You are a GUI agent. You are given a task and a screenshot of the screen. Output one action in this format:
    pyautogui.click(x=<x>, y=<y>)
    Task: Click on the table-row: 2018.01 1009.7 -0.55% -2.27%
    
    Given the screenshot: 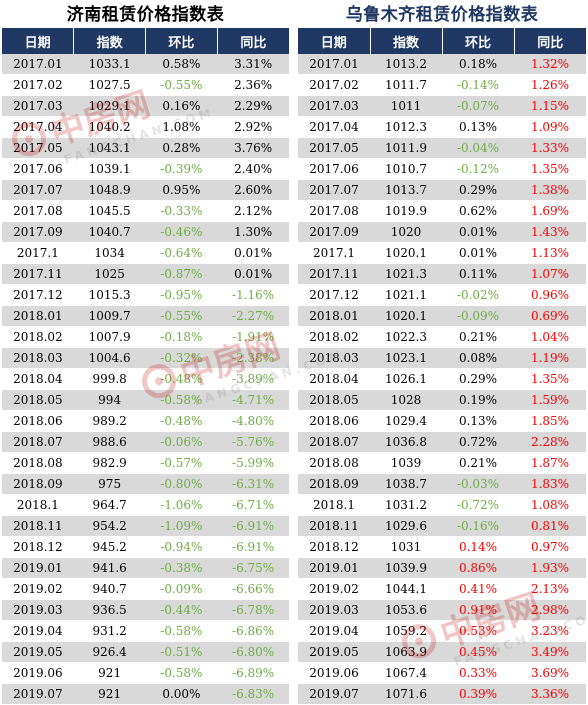 What is the action you would take?
    pyautogui.click(x=145, y=316)
    